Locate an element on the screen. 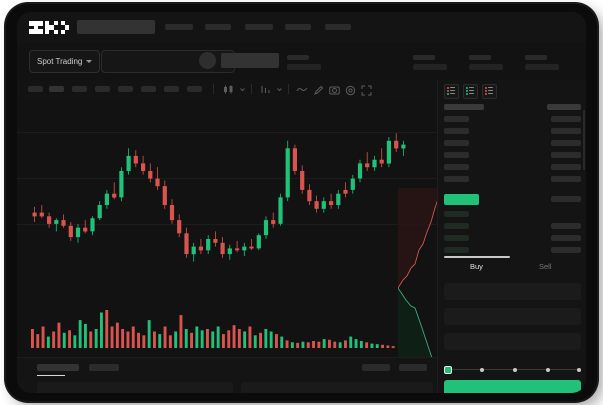 The width and height of the screenshot is (603, 405). market-type-label: Spot Trading is located at coordinates (60, 61).